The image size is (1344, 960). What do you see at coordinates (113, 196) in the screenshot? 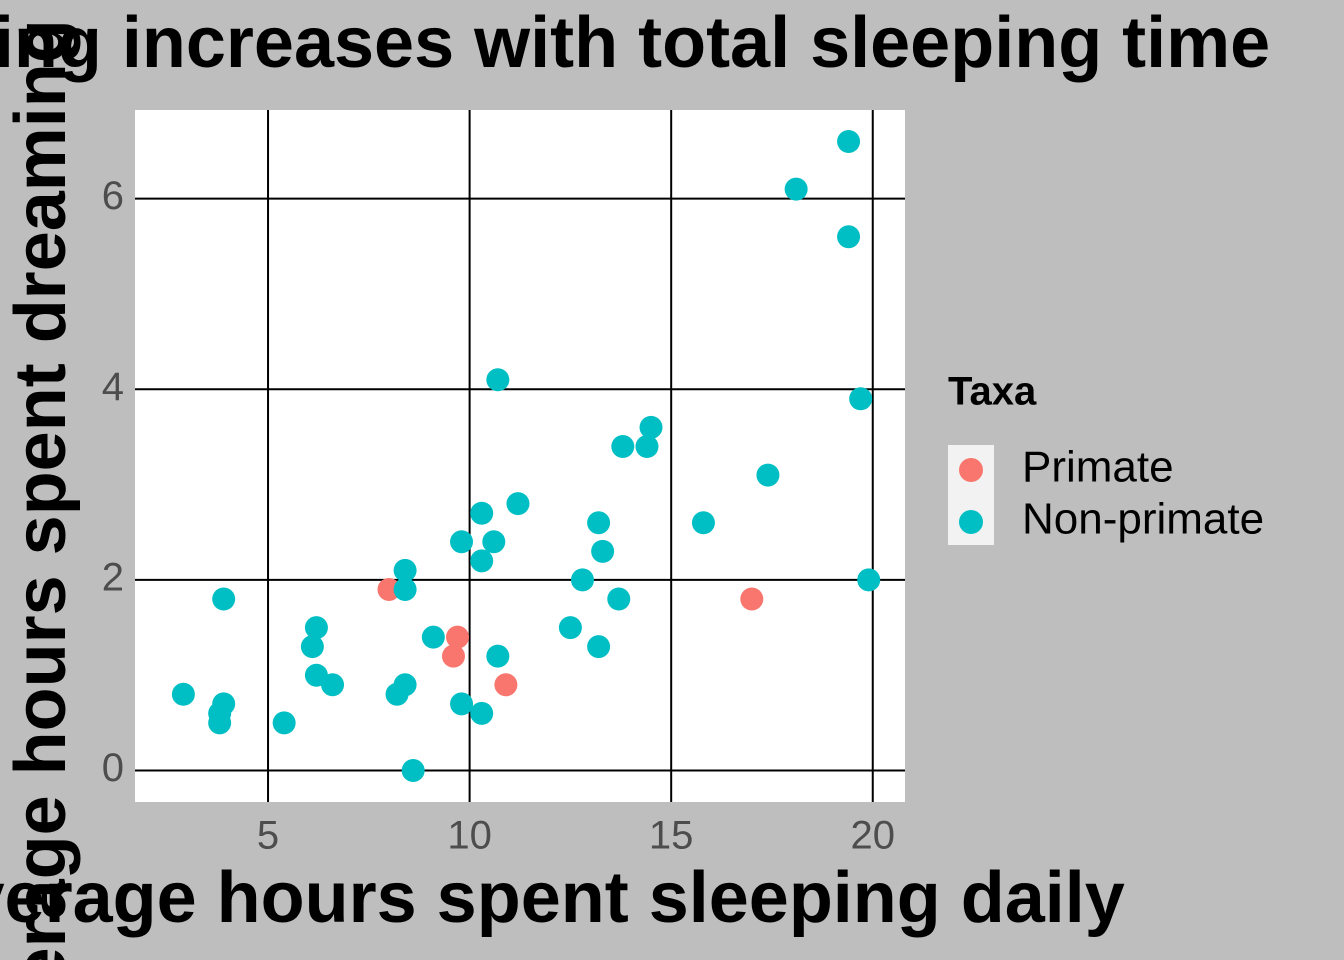
I see `y-tick-label: 6` at bounding box center [113, 196].